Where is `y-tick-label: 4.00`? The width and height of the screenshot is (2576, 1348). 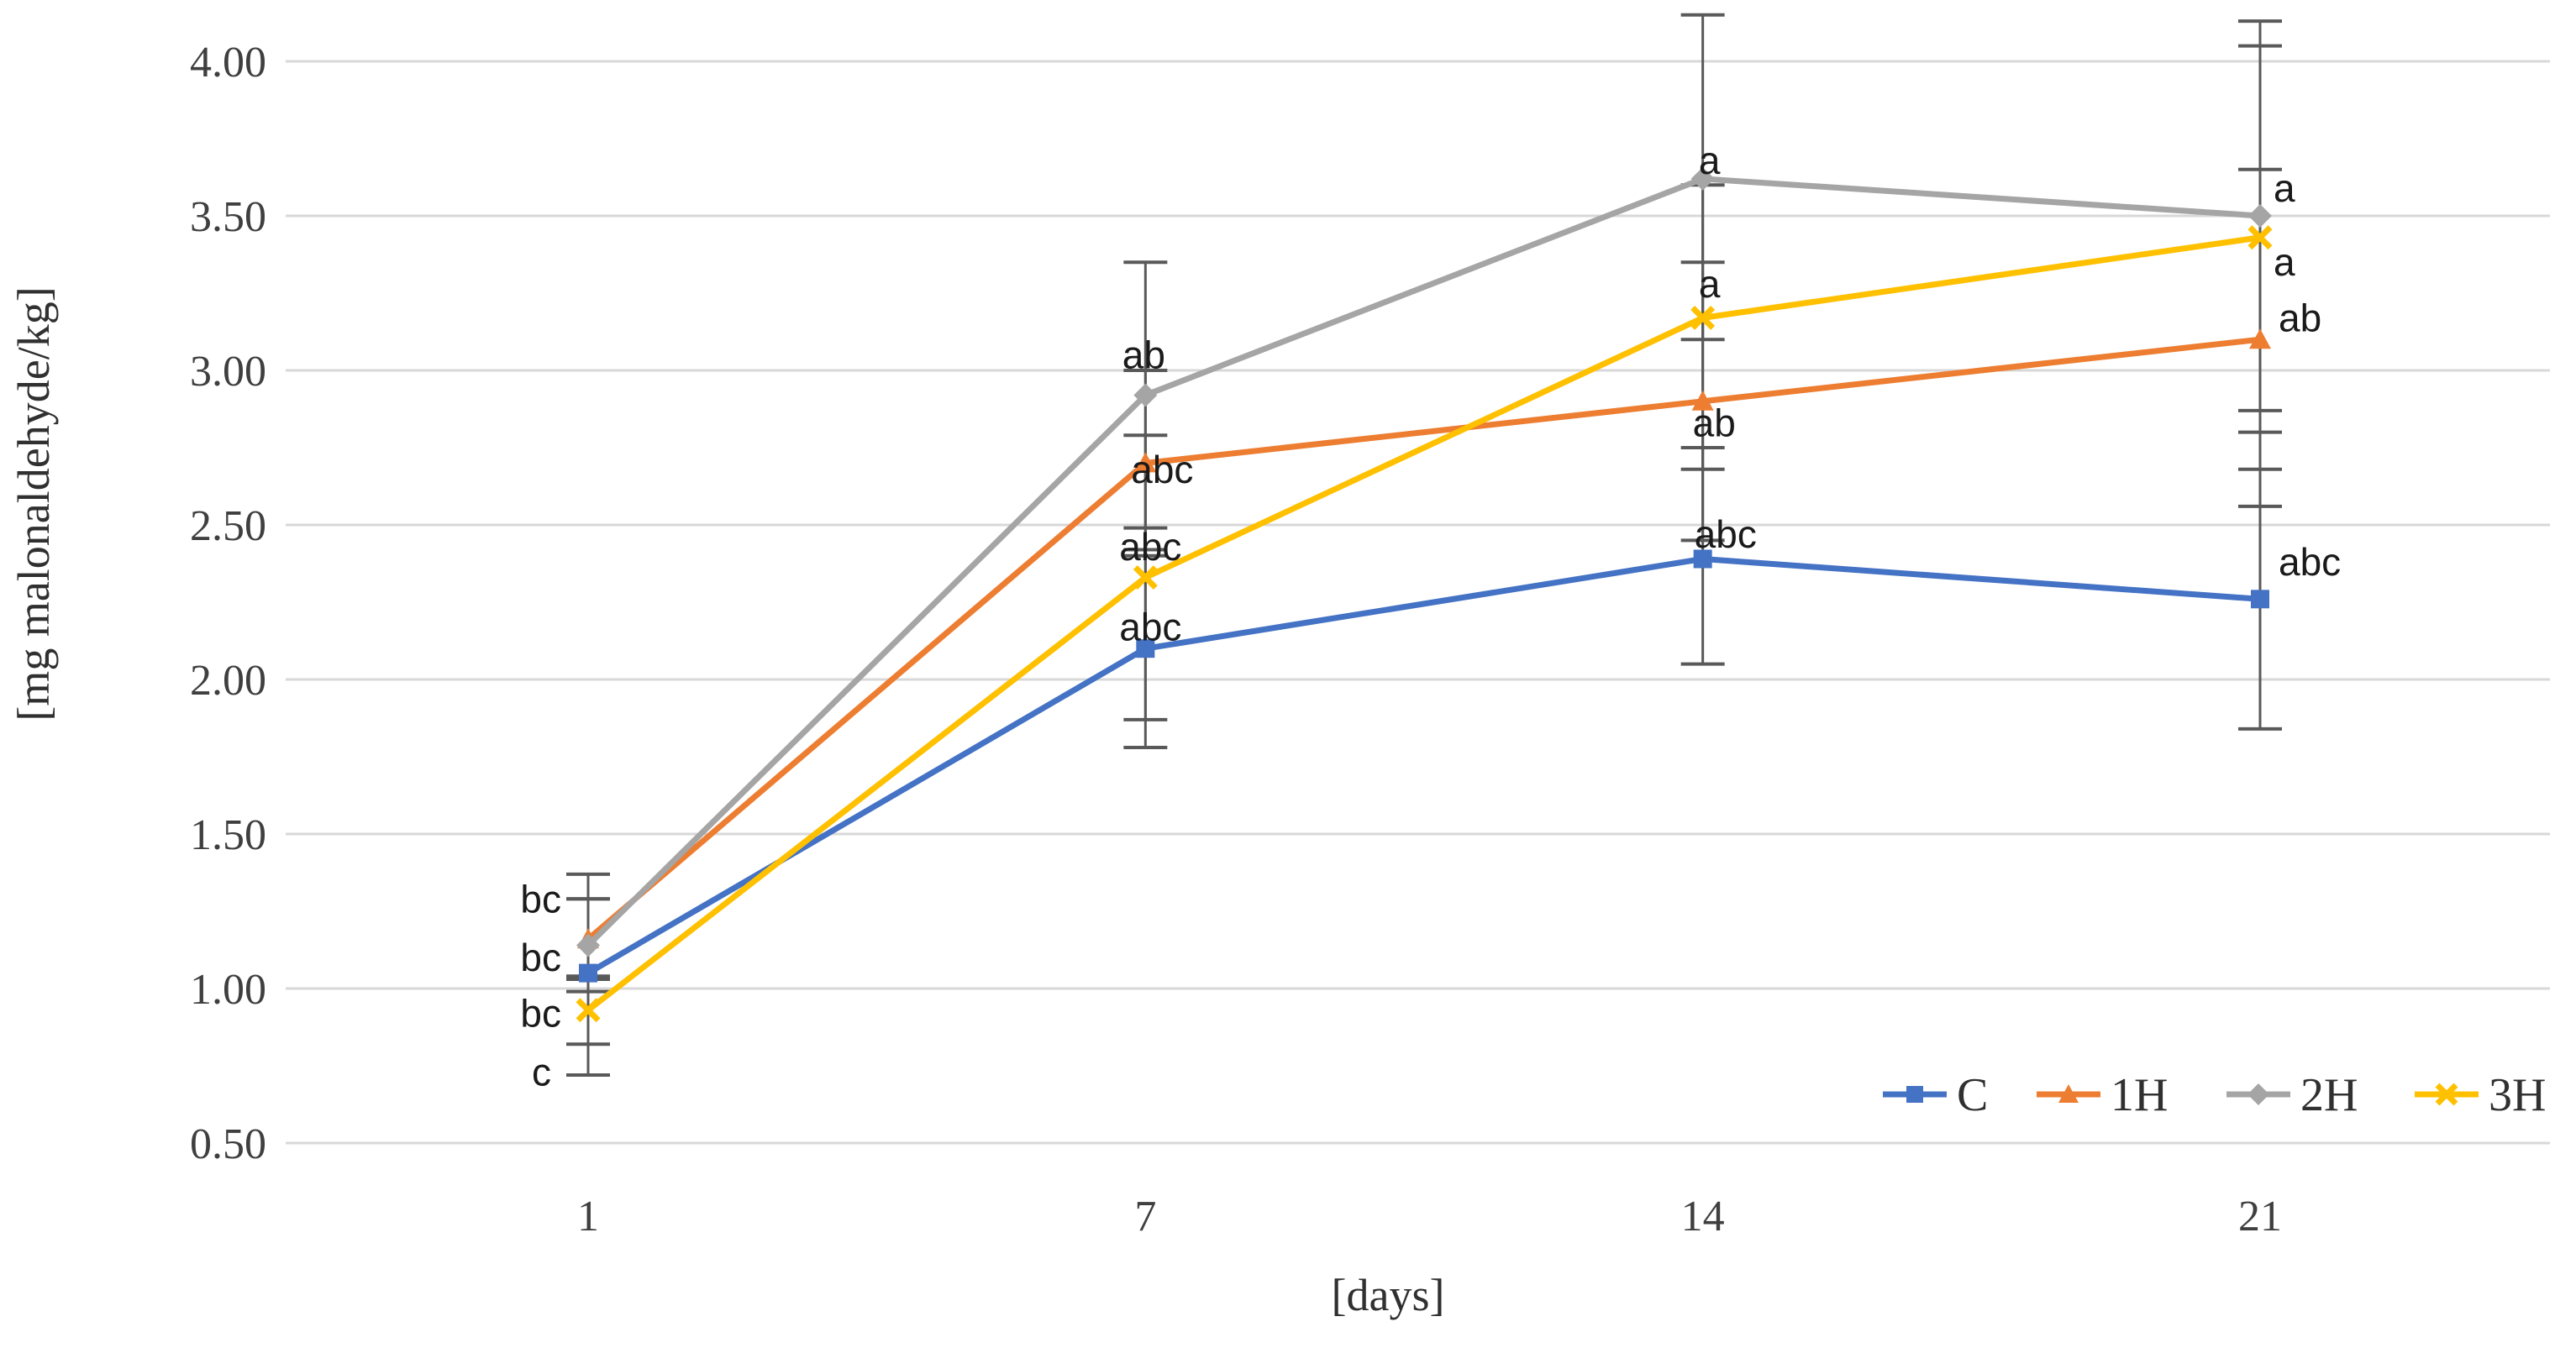
y-tick-label: 4.00 is located at coordinates (228, 63).